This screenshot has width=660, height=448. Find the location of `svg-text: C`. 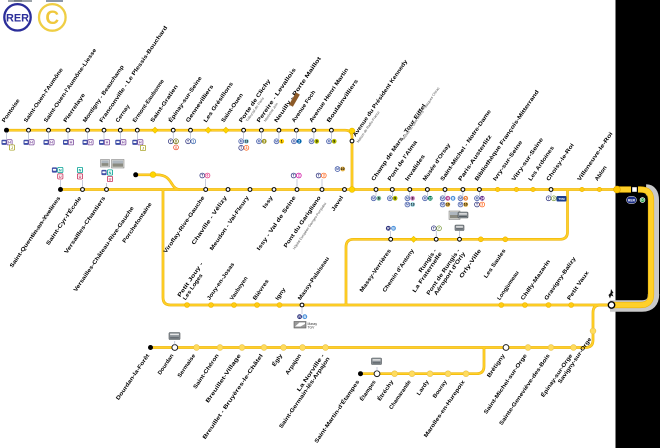

svg-text: C is located at coordinates (52, 18).